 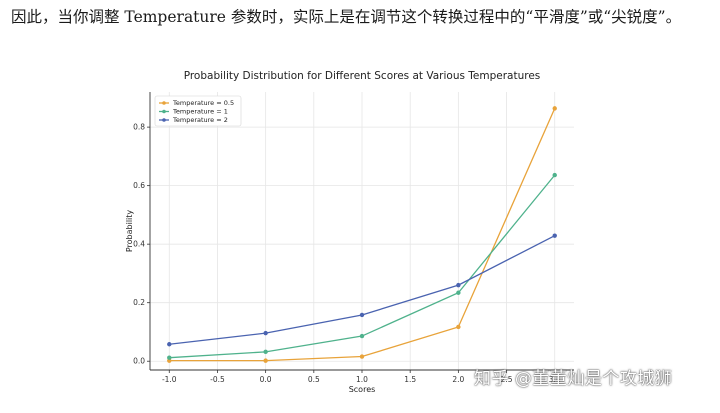 I want to click on y-tick-label: 0.6, so click(x=139, y=185).